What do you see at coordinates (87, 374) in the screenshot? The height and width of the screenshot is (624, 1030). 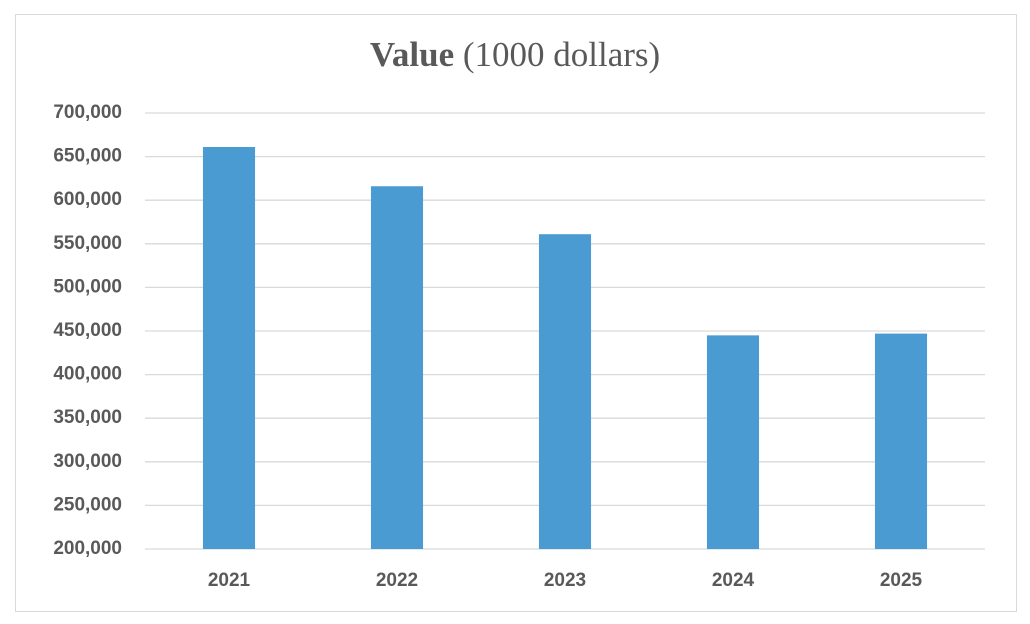 I see `y-tick-label: 400,000` at bounding box center [87, 374].